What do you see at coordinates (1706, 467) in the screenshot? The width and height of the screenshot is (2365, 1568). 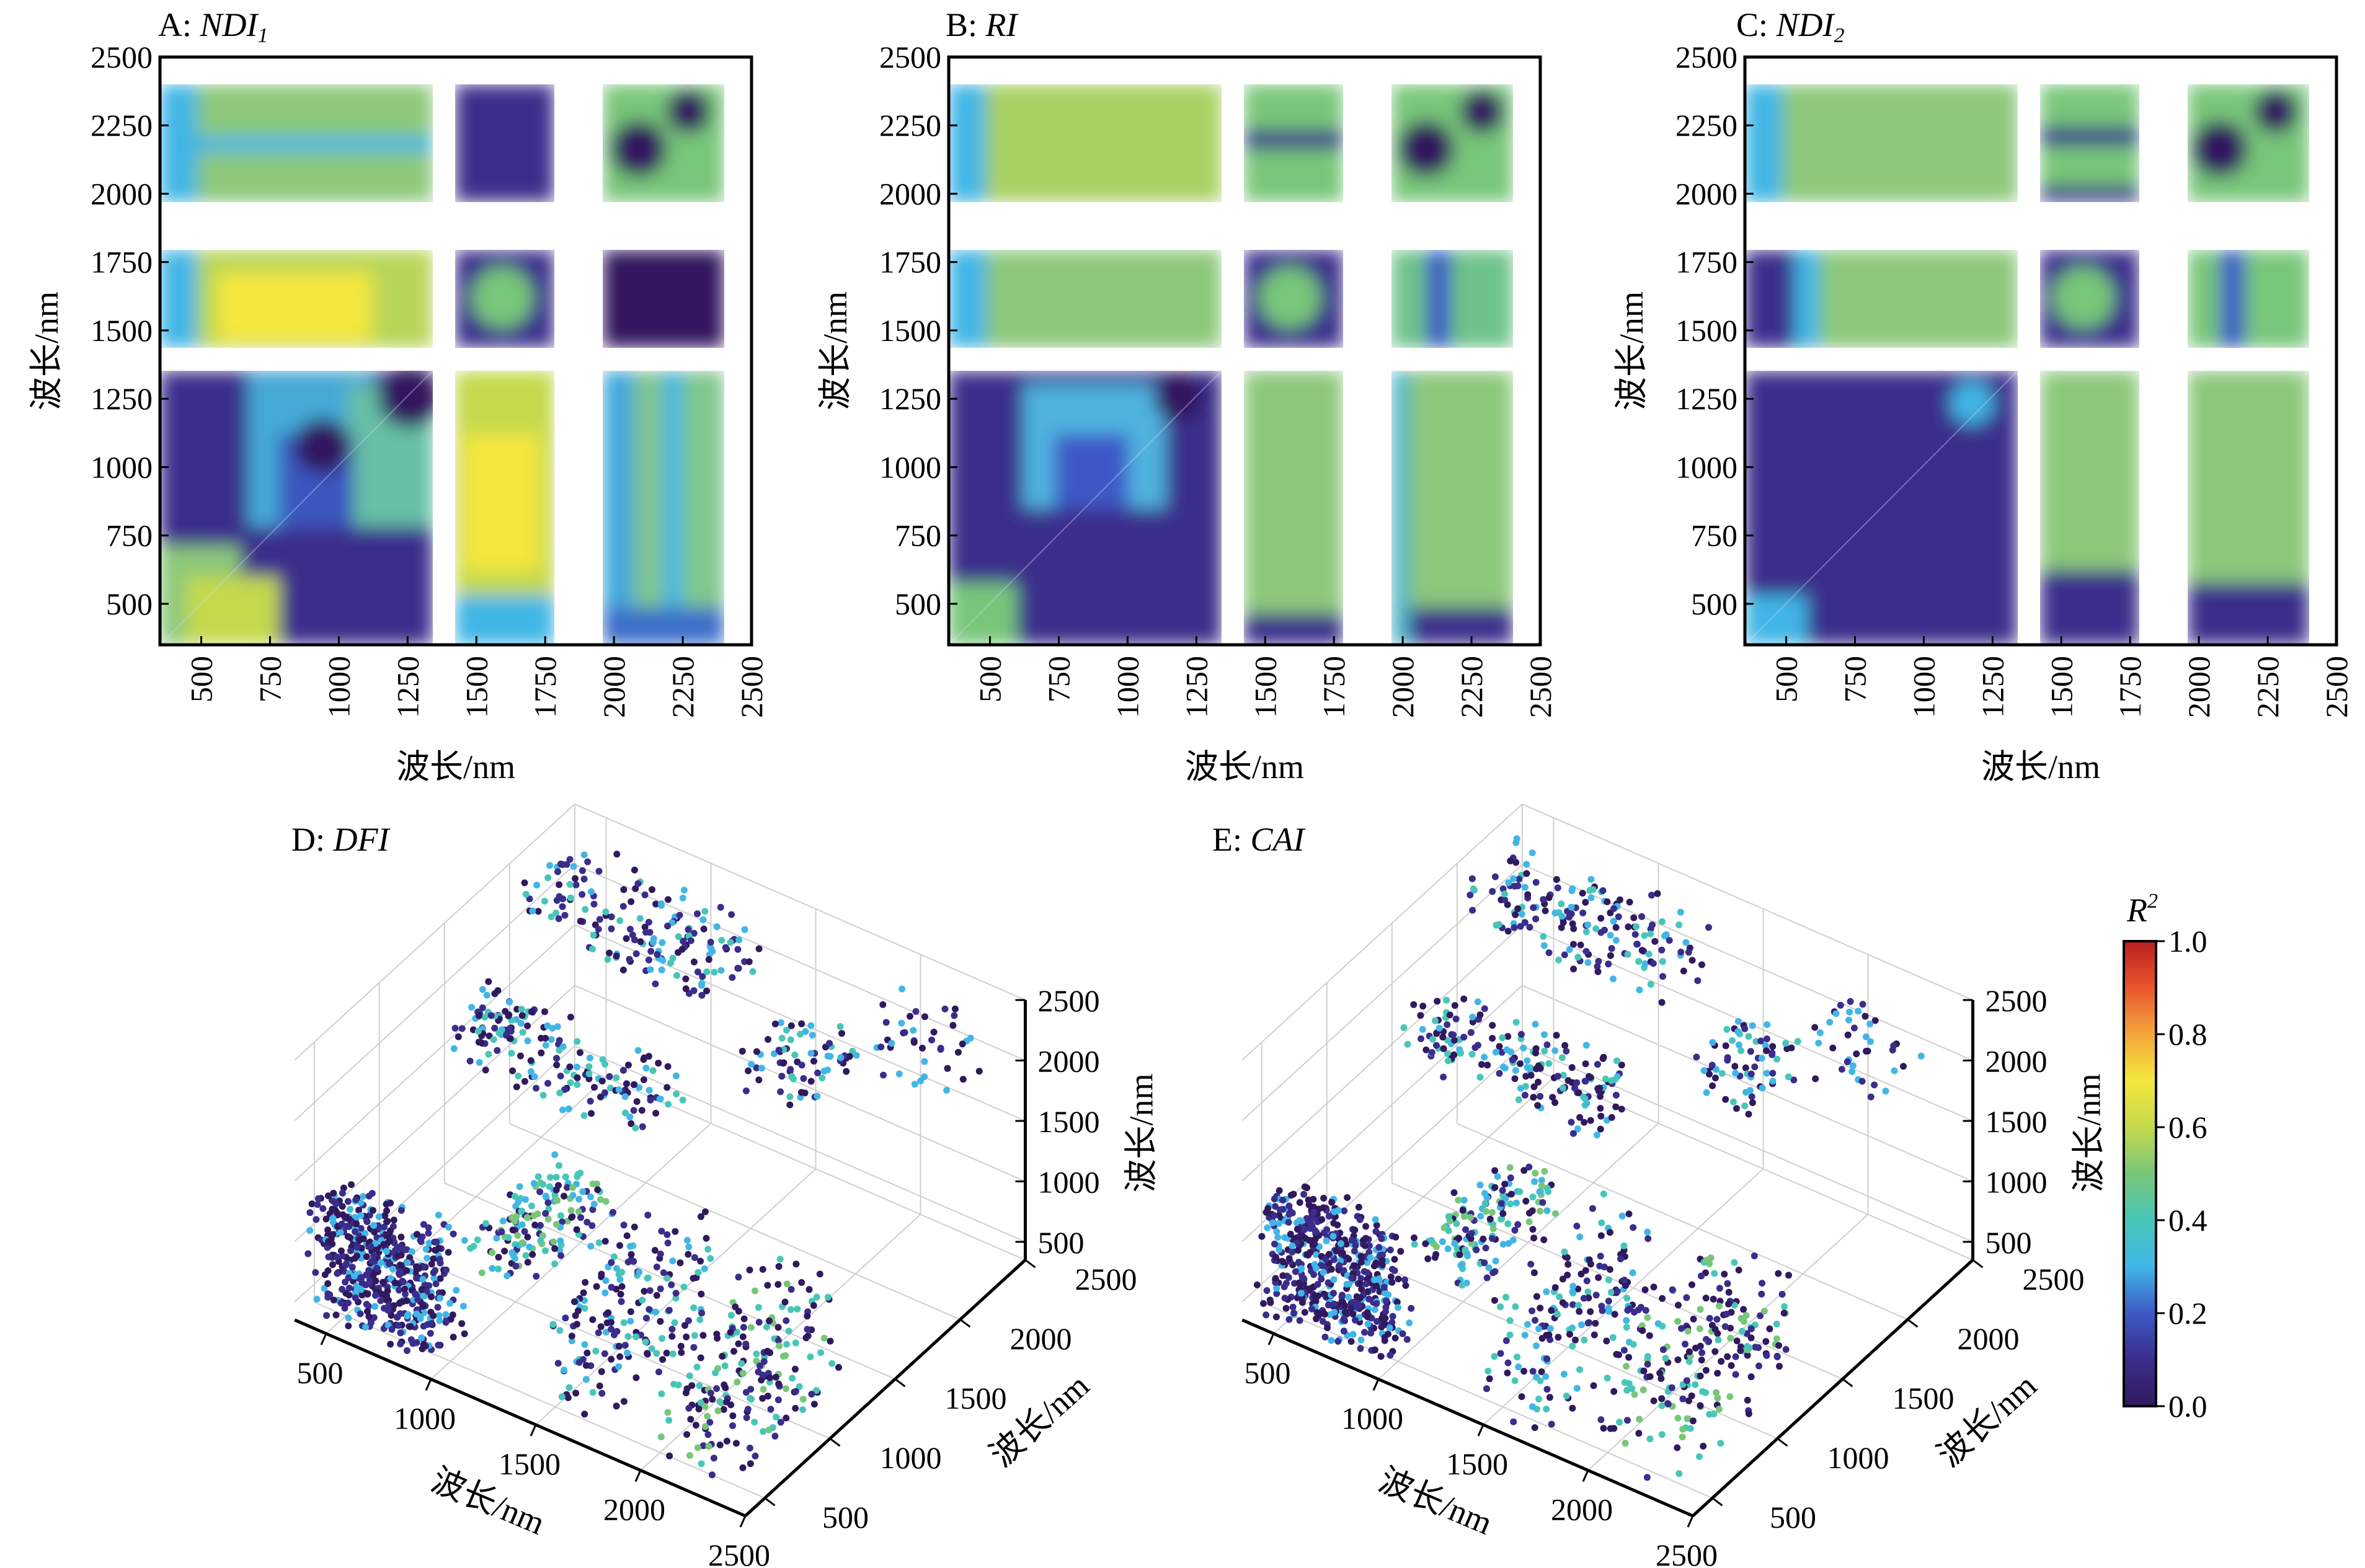 I see `y-tick-label: 1000` at bounding box center [1706, 467].